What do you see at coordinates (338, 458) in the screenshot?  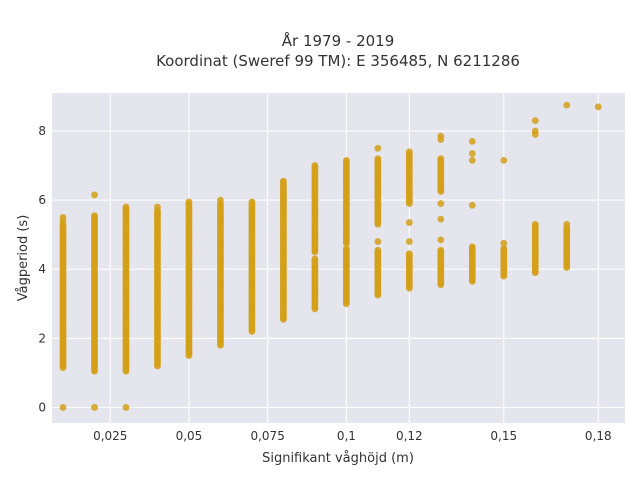 I see `x-axis-title: Signifikant våghöjd (m)` at bounding box center [338, 458].